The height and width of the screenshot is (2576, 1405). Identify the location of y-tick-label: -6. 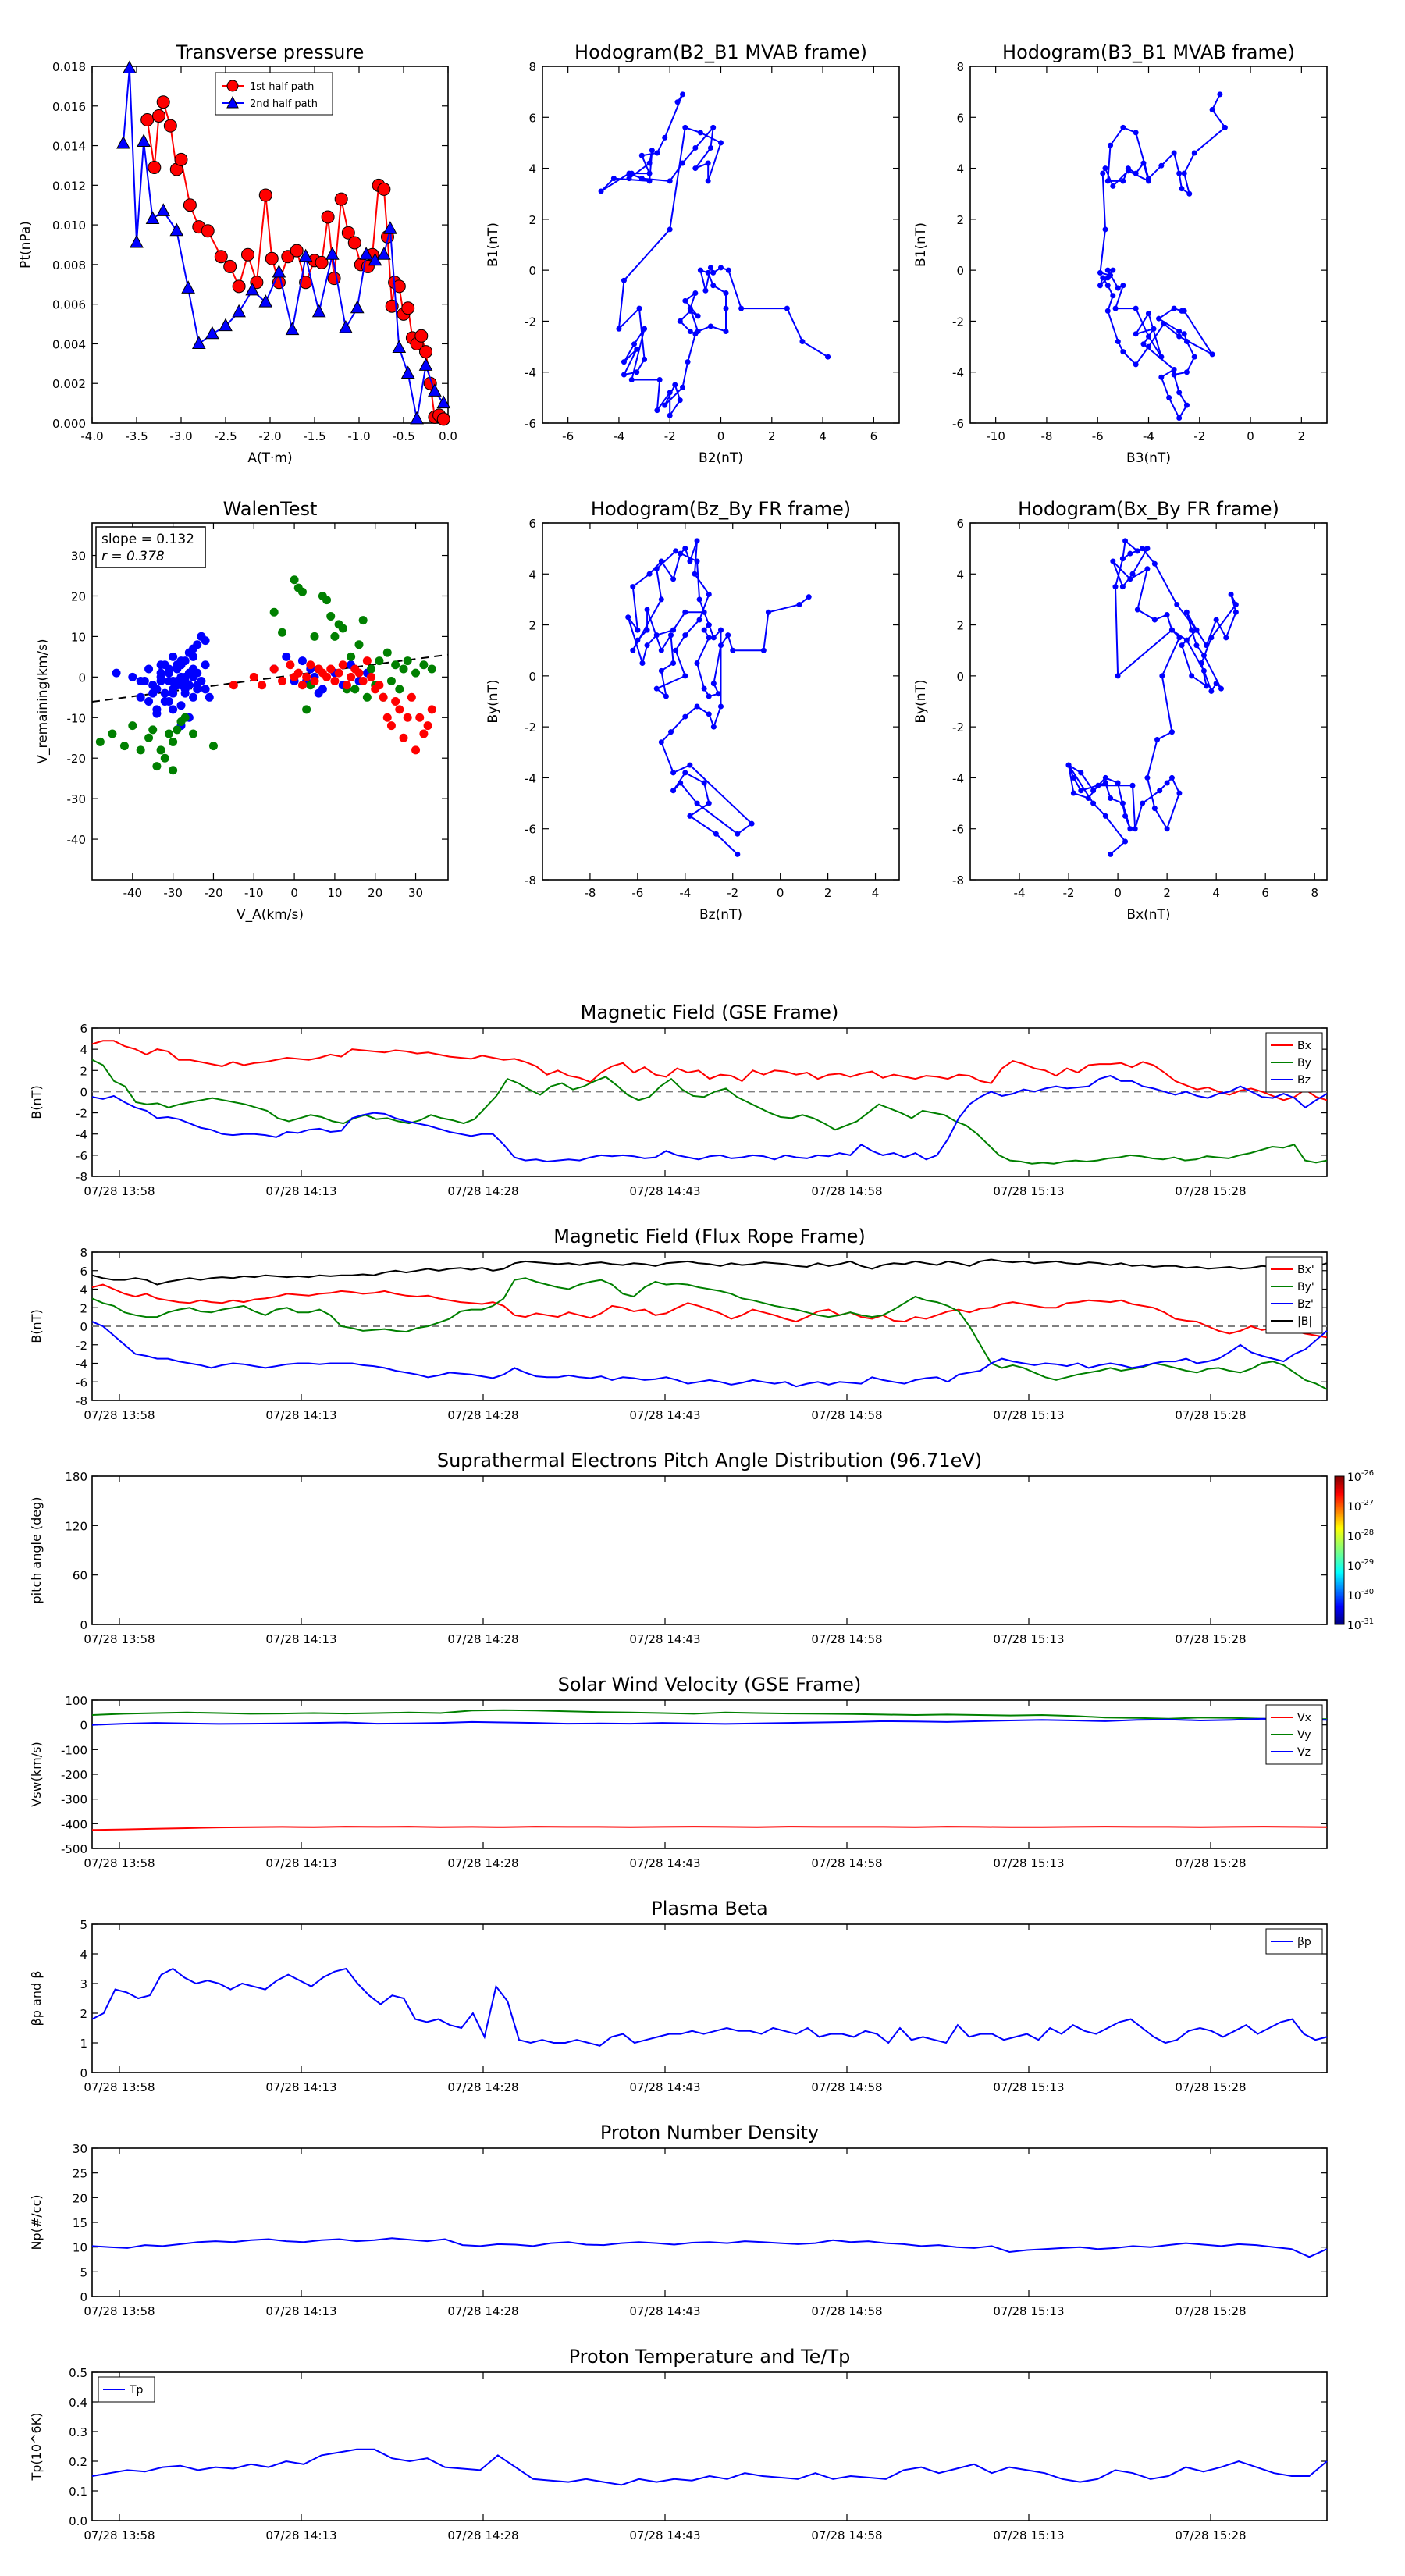
(531, 424).